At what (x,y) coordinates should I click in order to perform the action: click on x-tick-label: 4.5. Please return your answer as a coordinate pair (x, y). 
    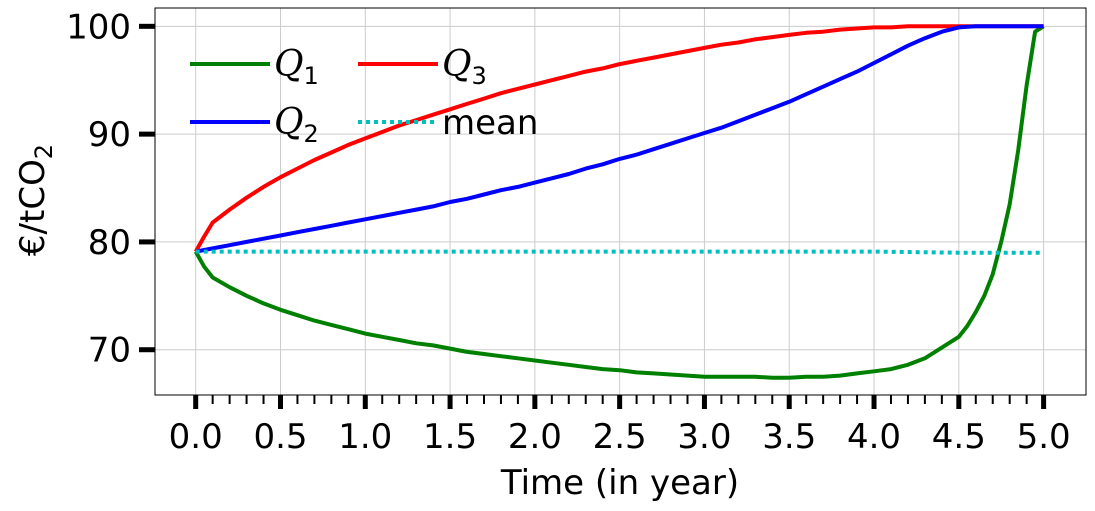
    Looking at the image, I should click on (959, 437).